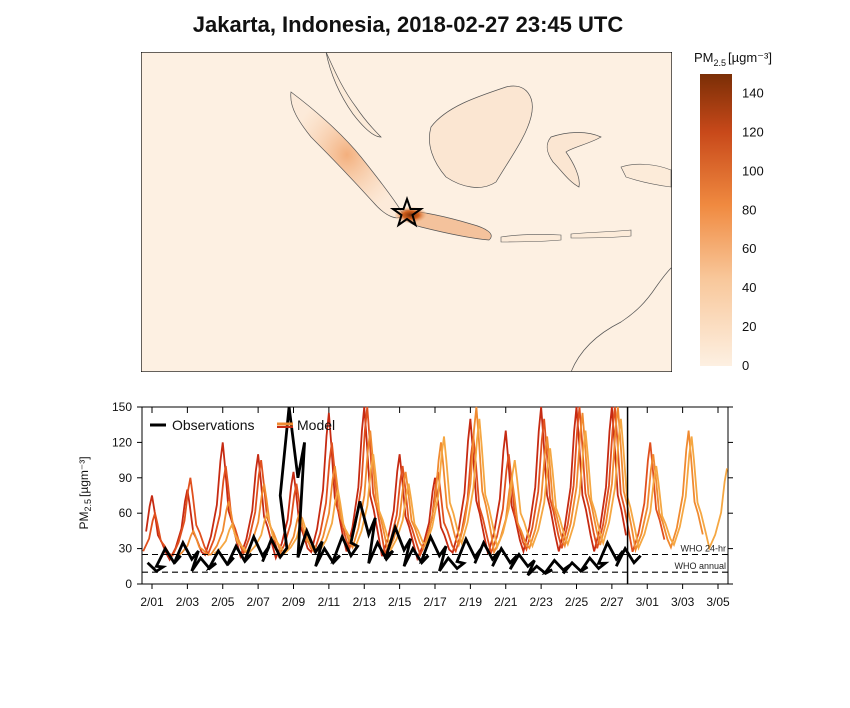  Describe the element at coordinates (574, 160) in the screenshot. I see `sulawesi-island` at that location.